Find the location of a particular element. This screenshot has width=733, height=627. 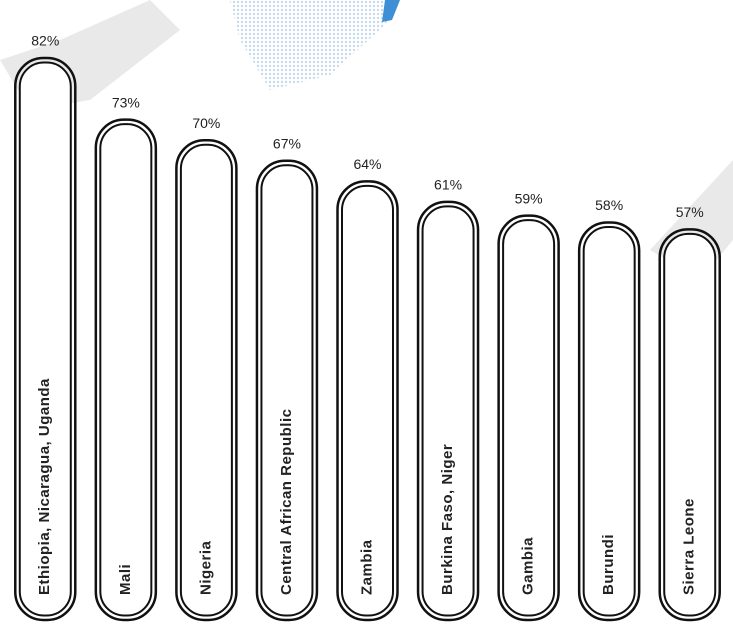

value-label: 82% is located at coordinates (45, 41).